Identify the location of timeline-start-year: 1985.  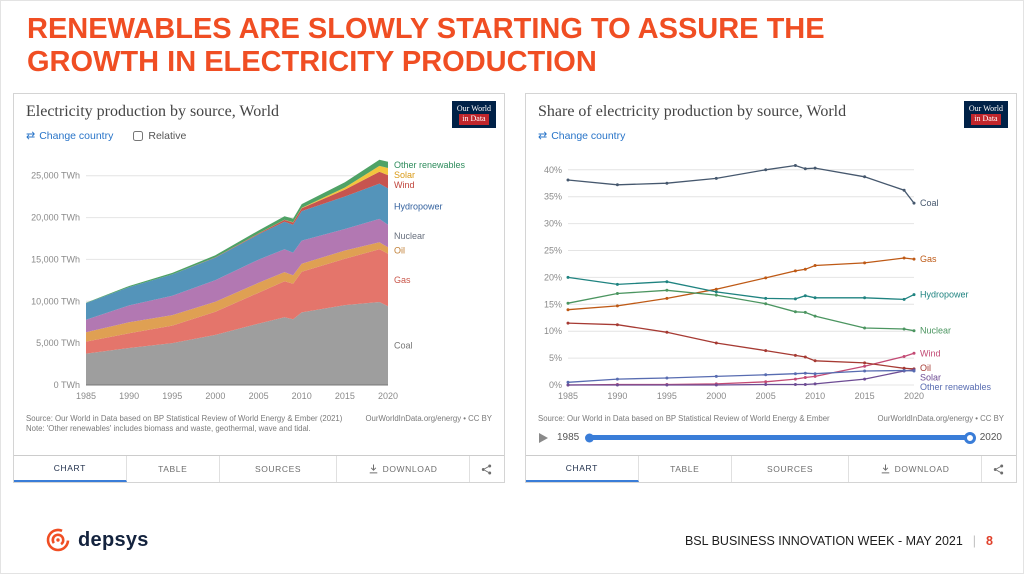
(568, 437).